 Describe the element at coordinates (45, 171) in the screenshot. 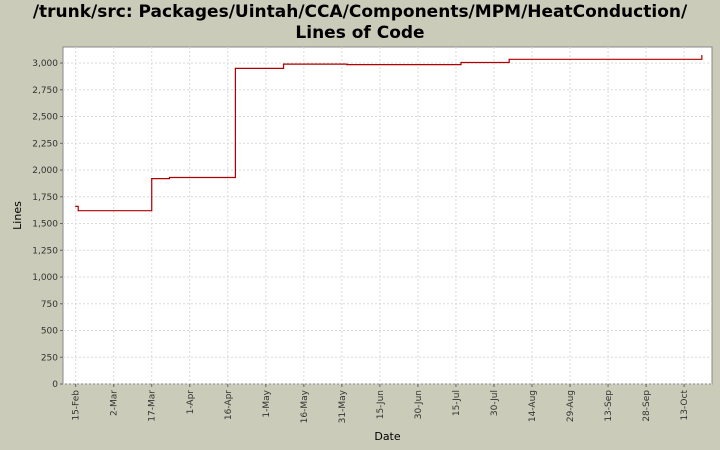

I see `y-tick-label: 2,000` at that location.